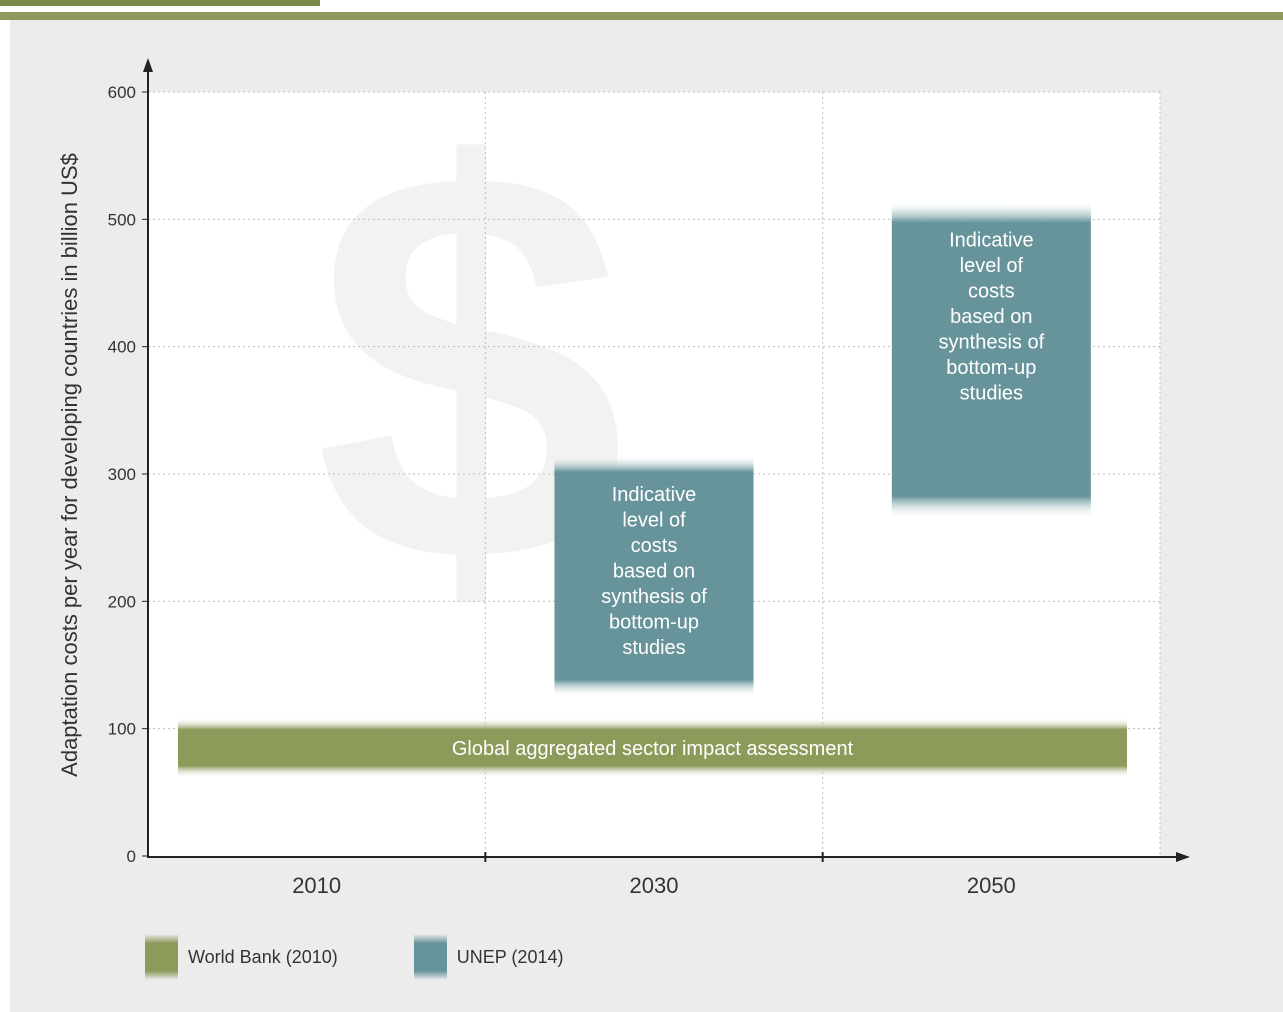 Image resolution: width=1283 pixels, height=1012 pixels. What do you see at coordinates (122, 347) in the screenshot?
I see `y-tick-label: 400` at bounding box center [122, 347].